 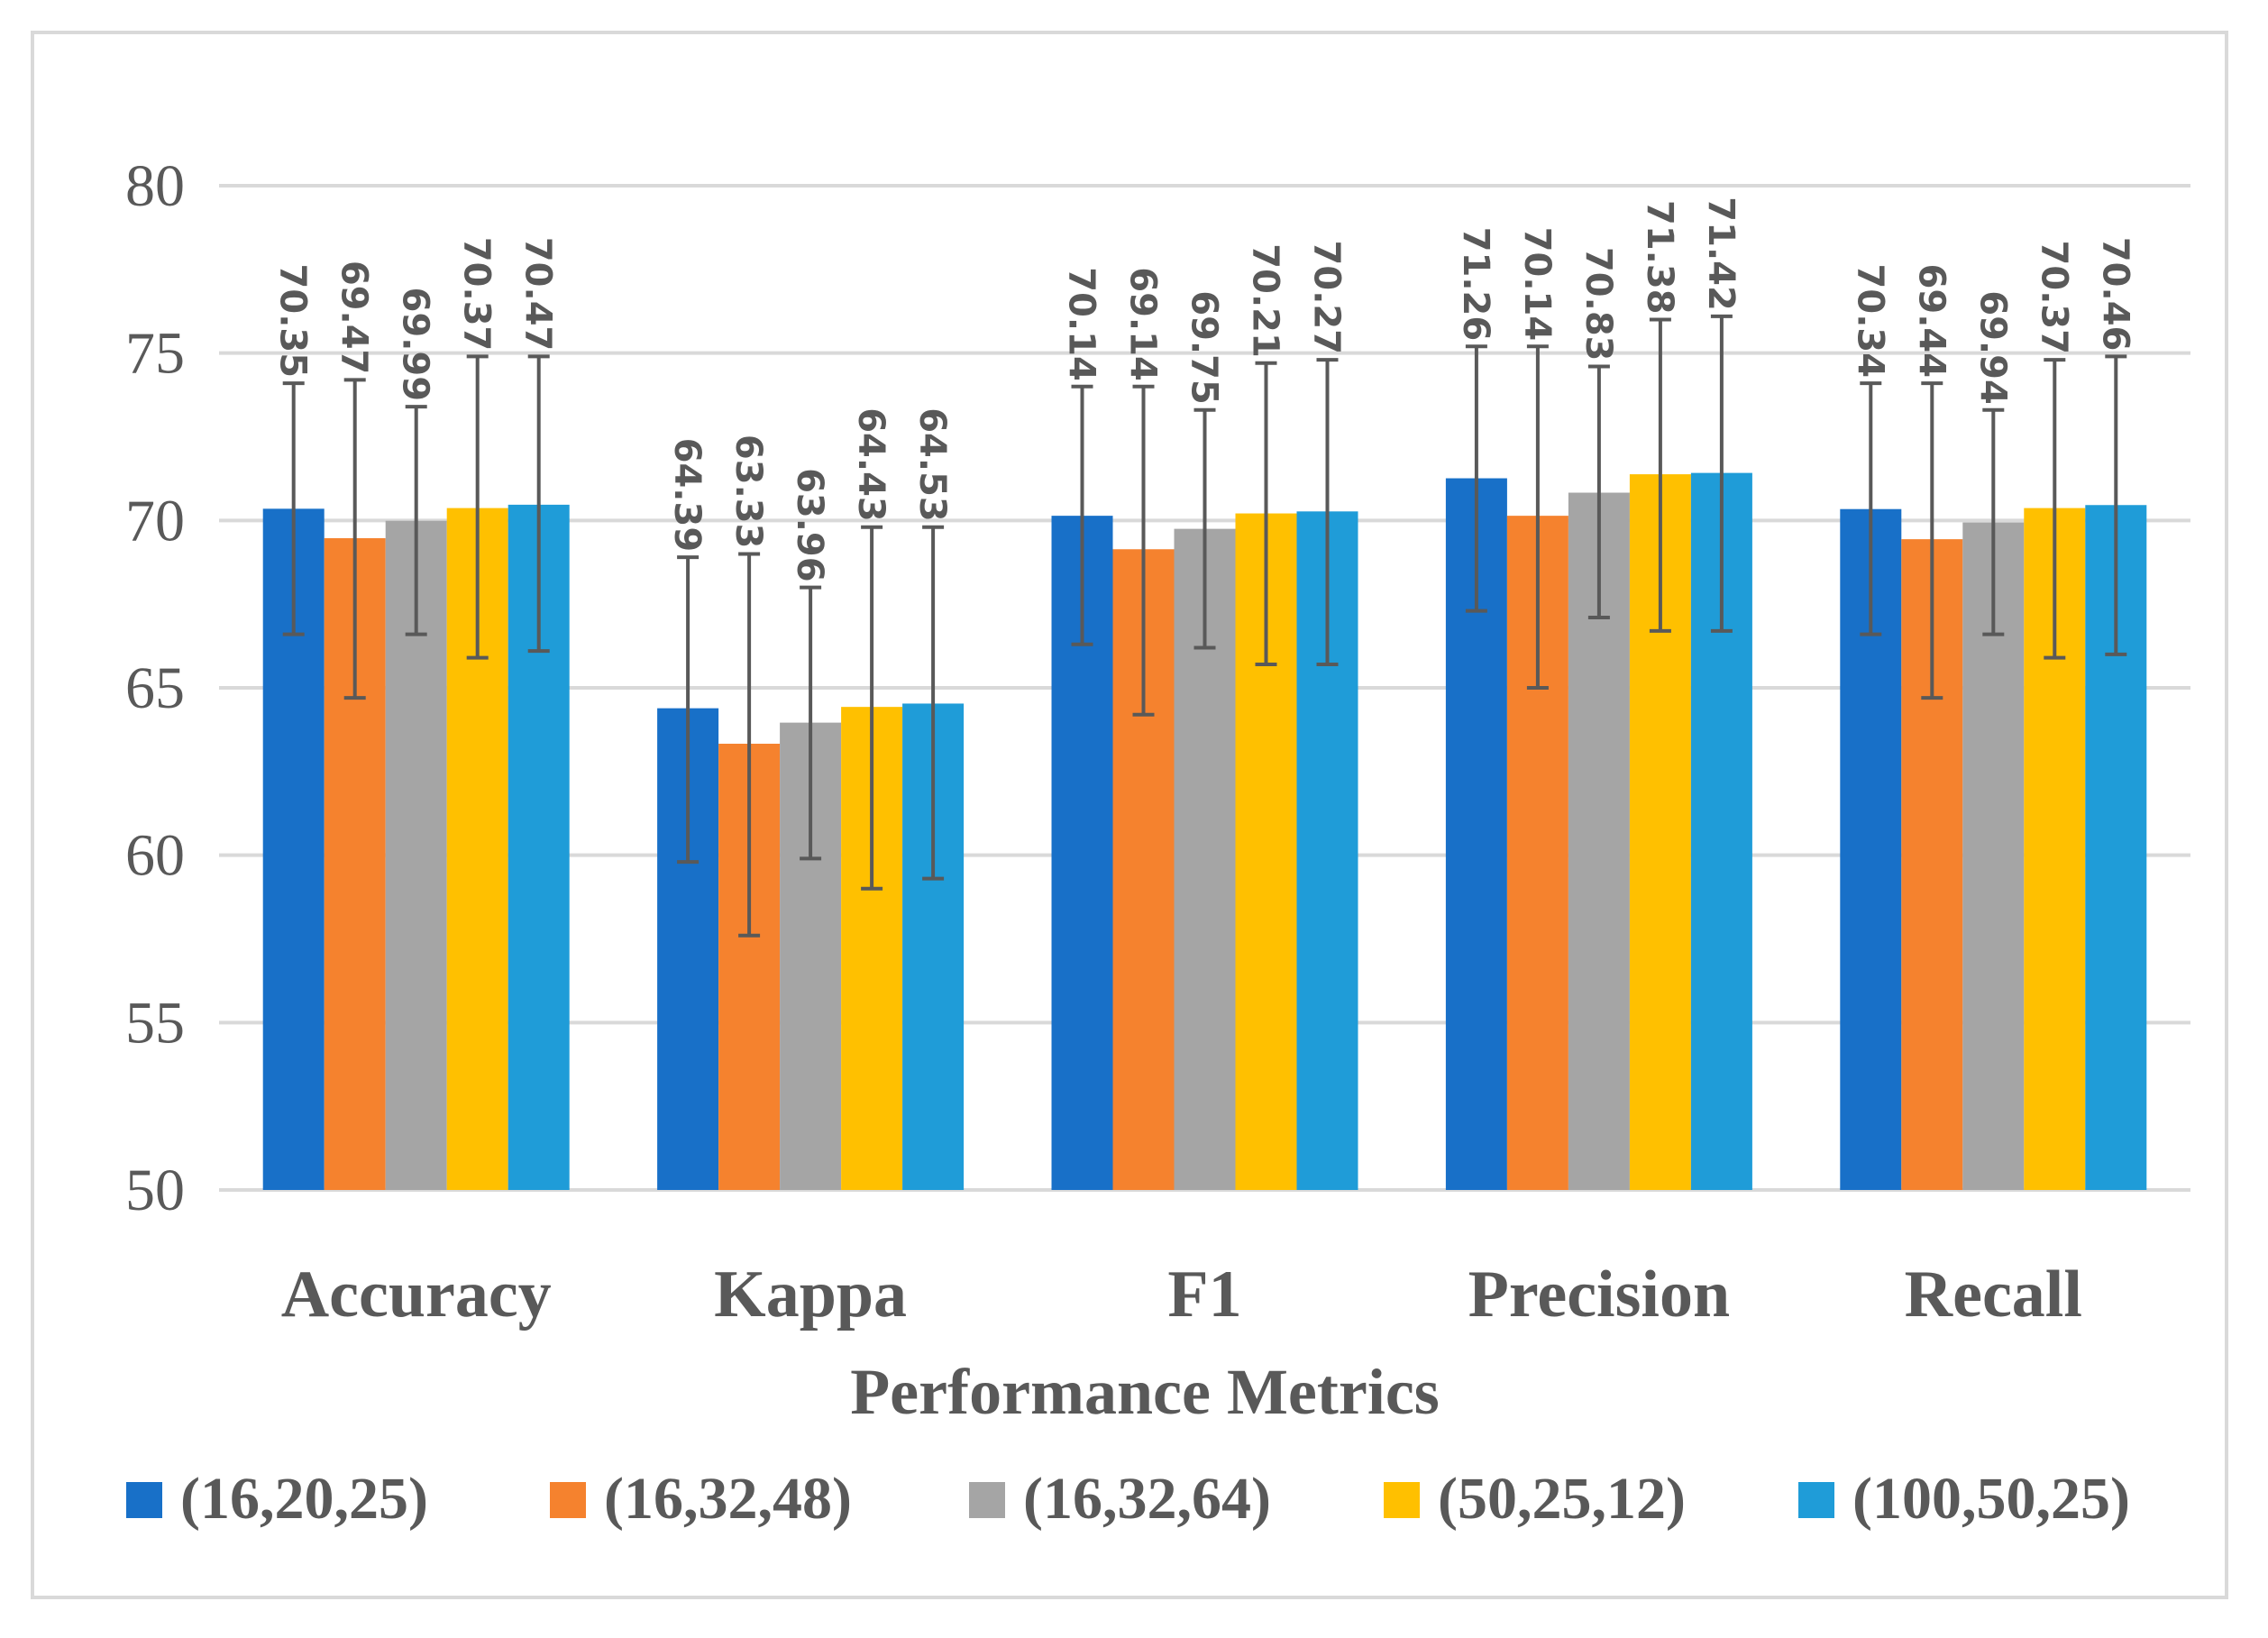 I want to click on data-label: 70.83, so click(x=1599, y=304).